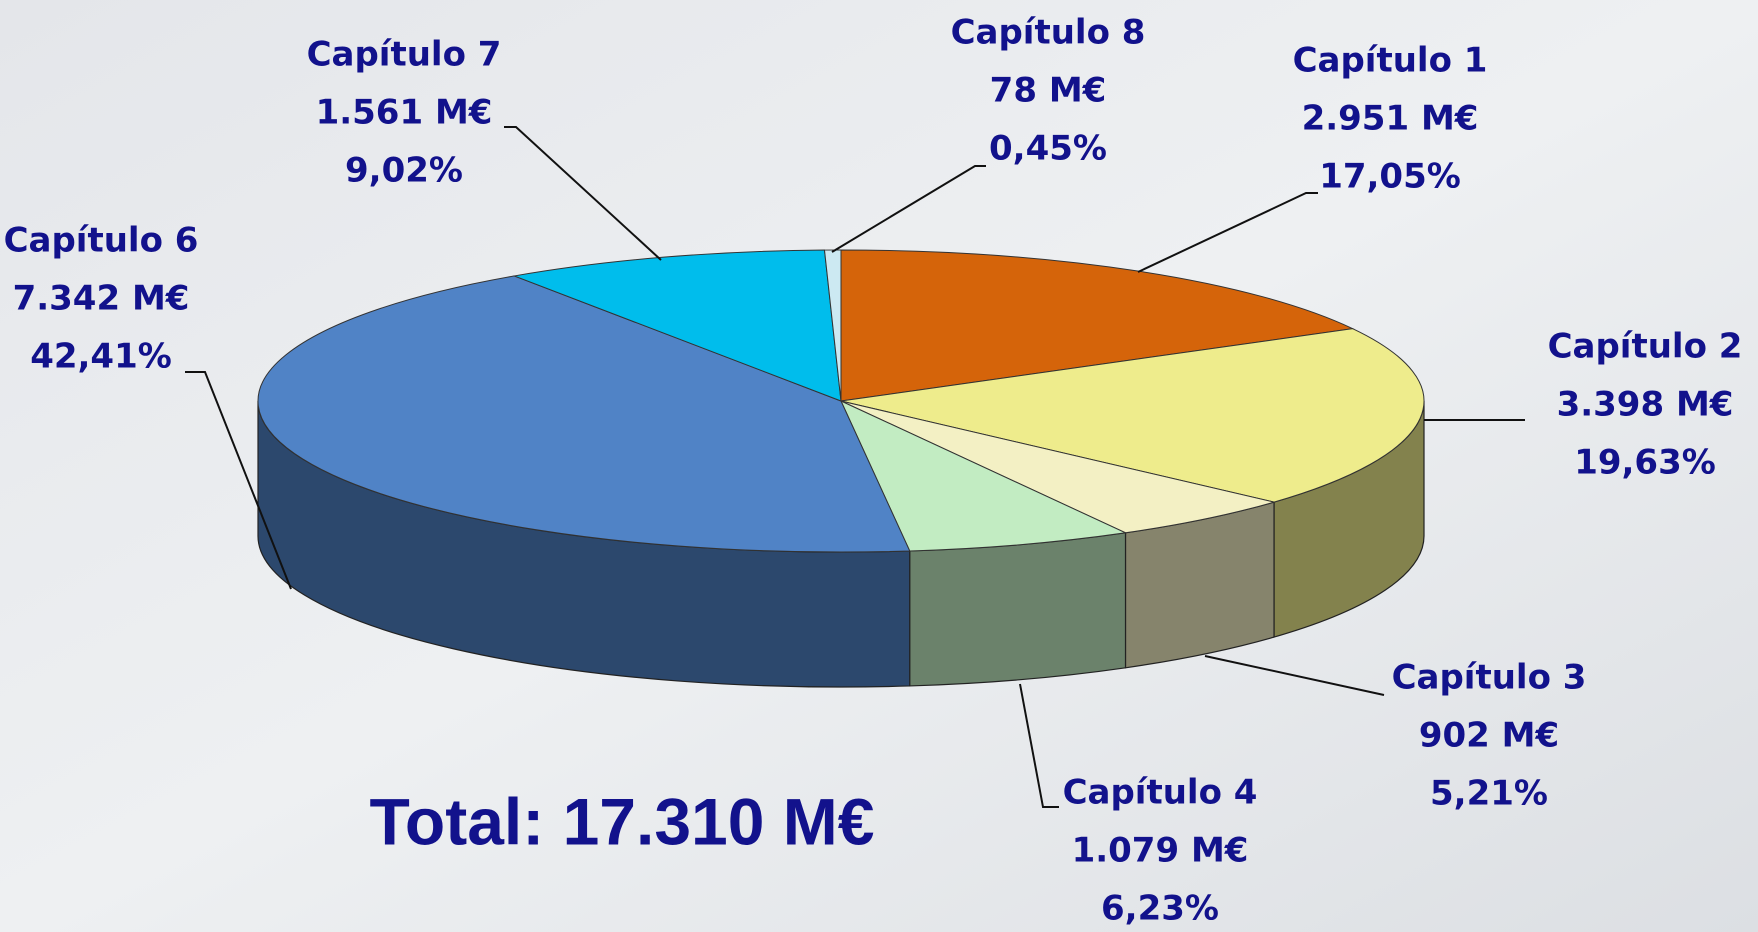 This screenshot has height=932, width=1758. Describe the element at coordinates (1390, 177) in the screenshot. I see `percent-label: 17,05%` at that location.